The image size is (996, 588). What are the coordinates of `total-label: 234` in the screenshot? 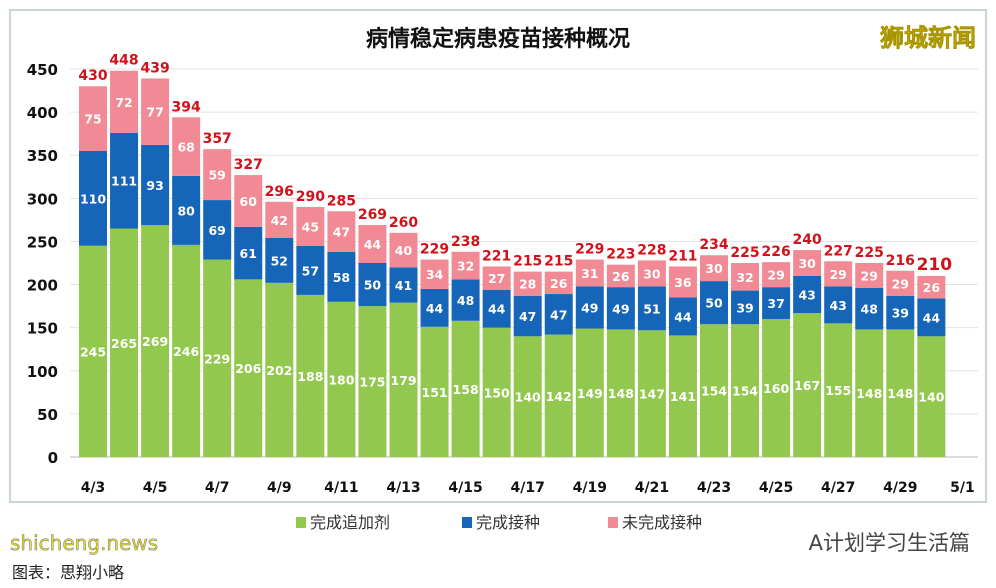 It's located at (713, 245).